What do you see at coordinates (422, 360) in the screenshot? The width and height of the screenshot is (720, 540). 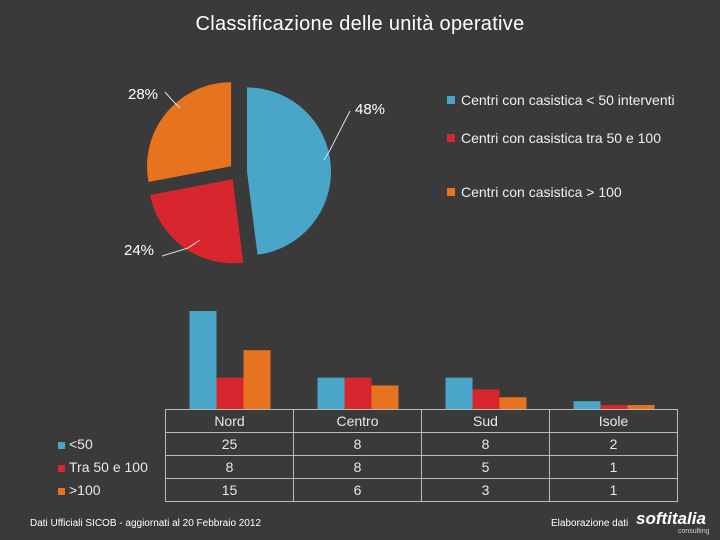 I see `bar-chart` at bounding box center [422, 360].